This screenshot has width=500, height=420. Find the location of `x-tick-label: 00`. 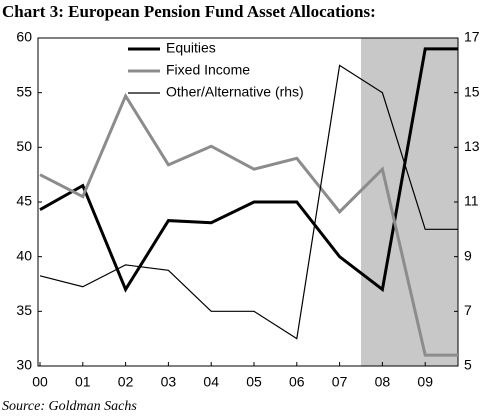

x-tick-label: 00 is located at coordinates (40, 382).